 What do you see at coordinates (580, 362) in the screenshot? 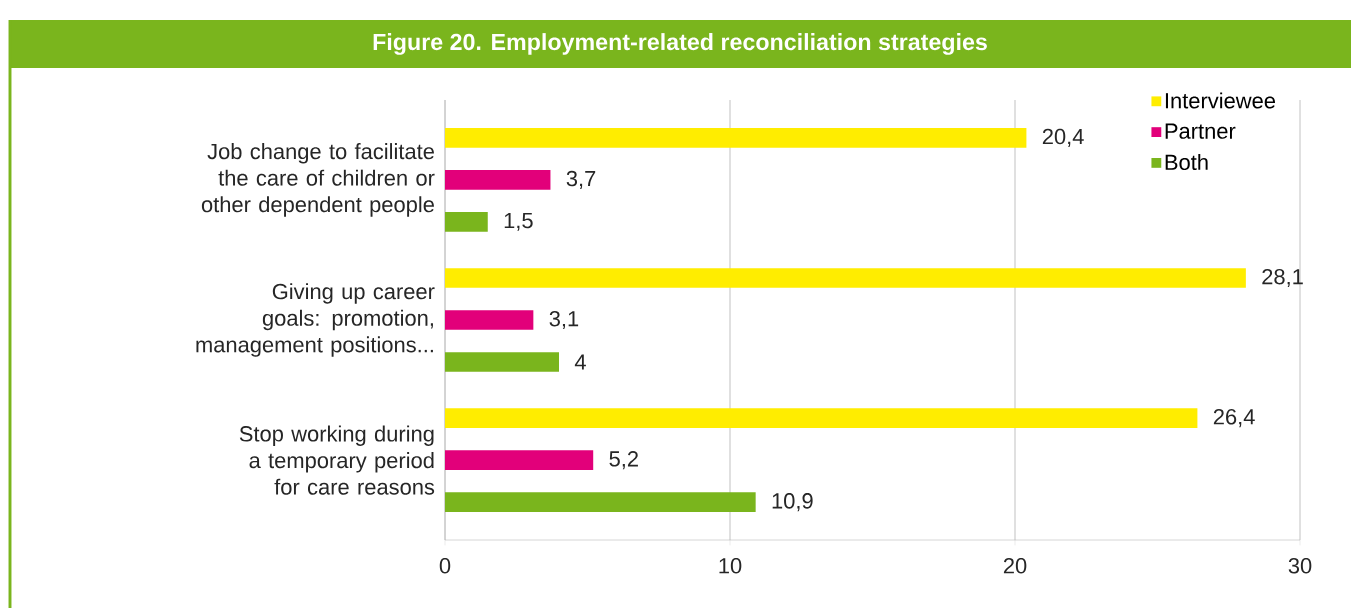
I see `data-label: 4` at bounding box center [580, 362].